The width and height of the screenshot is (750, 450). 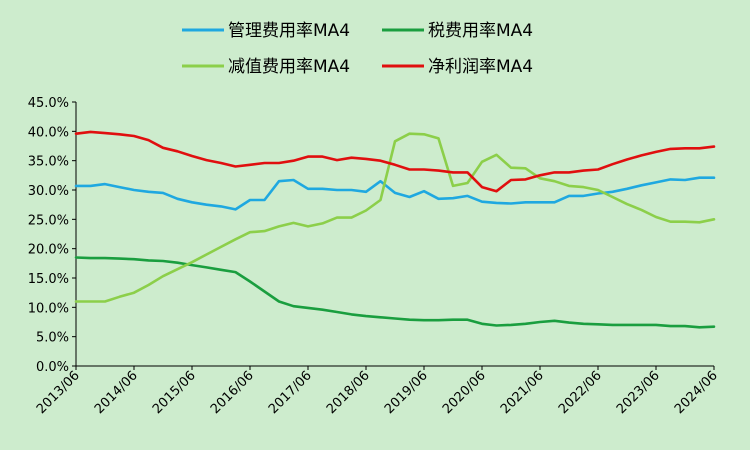 I want to click on y-tick-label: 35.0%, so click(x=48, y=162).